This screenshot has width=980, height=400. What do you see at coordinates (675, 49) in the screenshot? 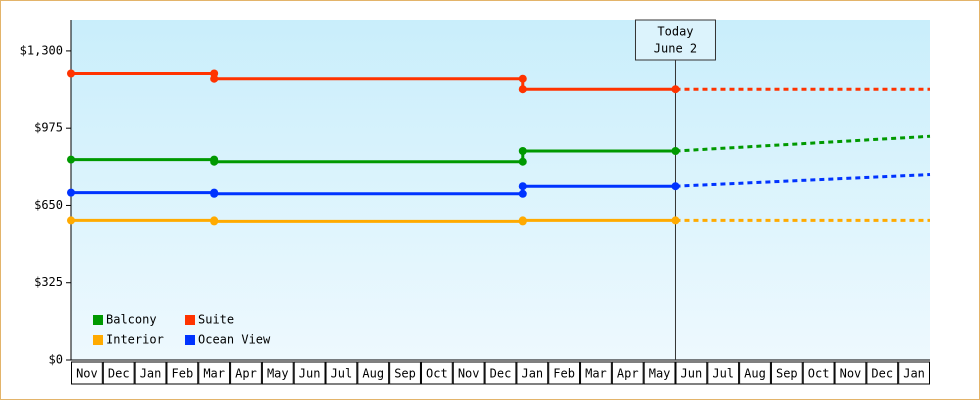
I see `today-label: June 2` at bounding box center [675, 49].